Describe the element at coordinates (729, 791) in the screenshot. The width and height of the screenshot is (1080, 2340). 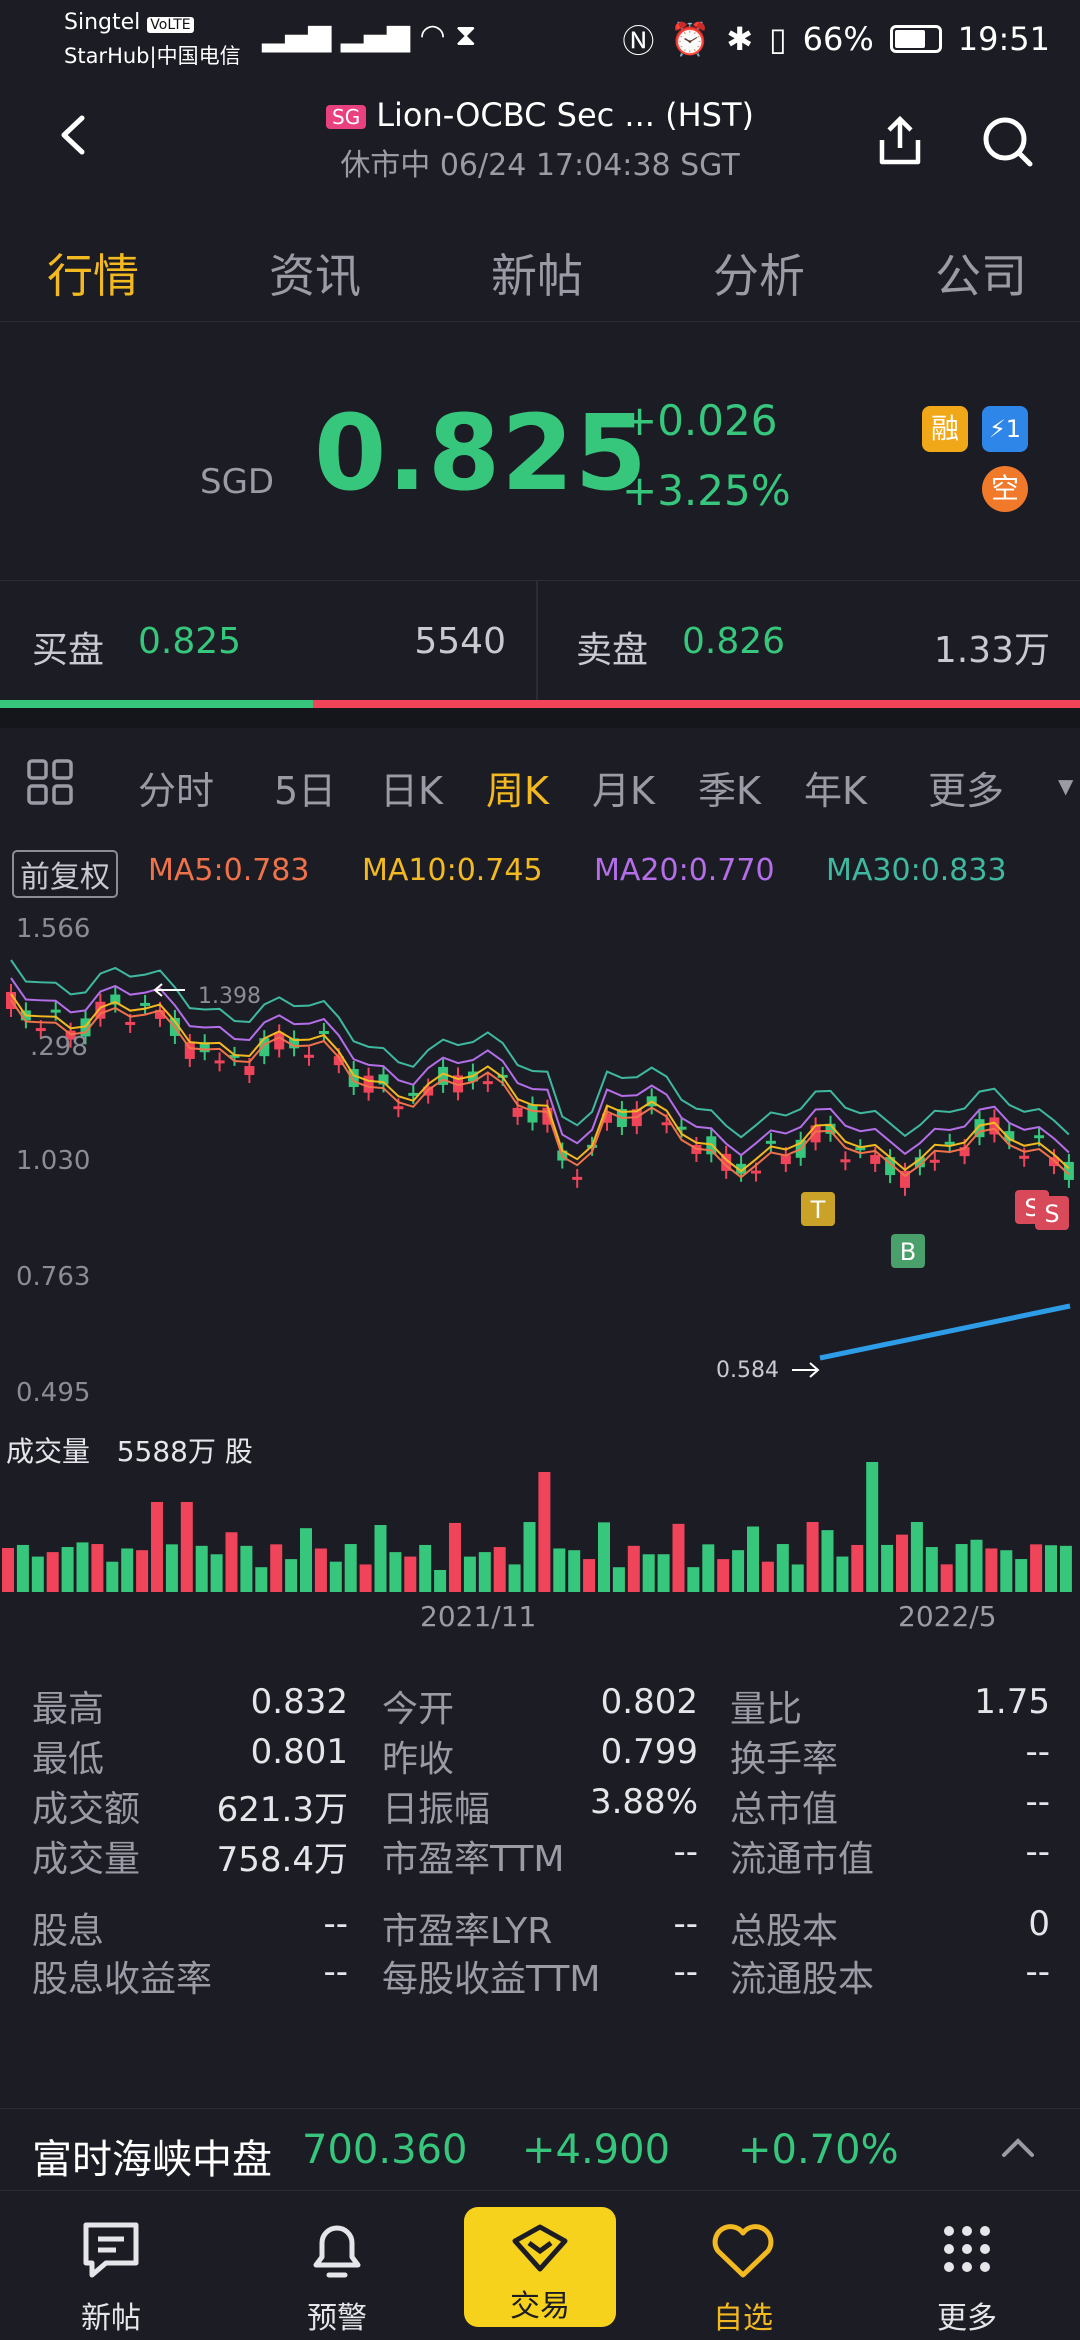
I see `ktab-quarterly: 季K` at that location.